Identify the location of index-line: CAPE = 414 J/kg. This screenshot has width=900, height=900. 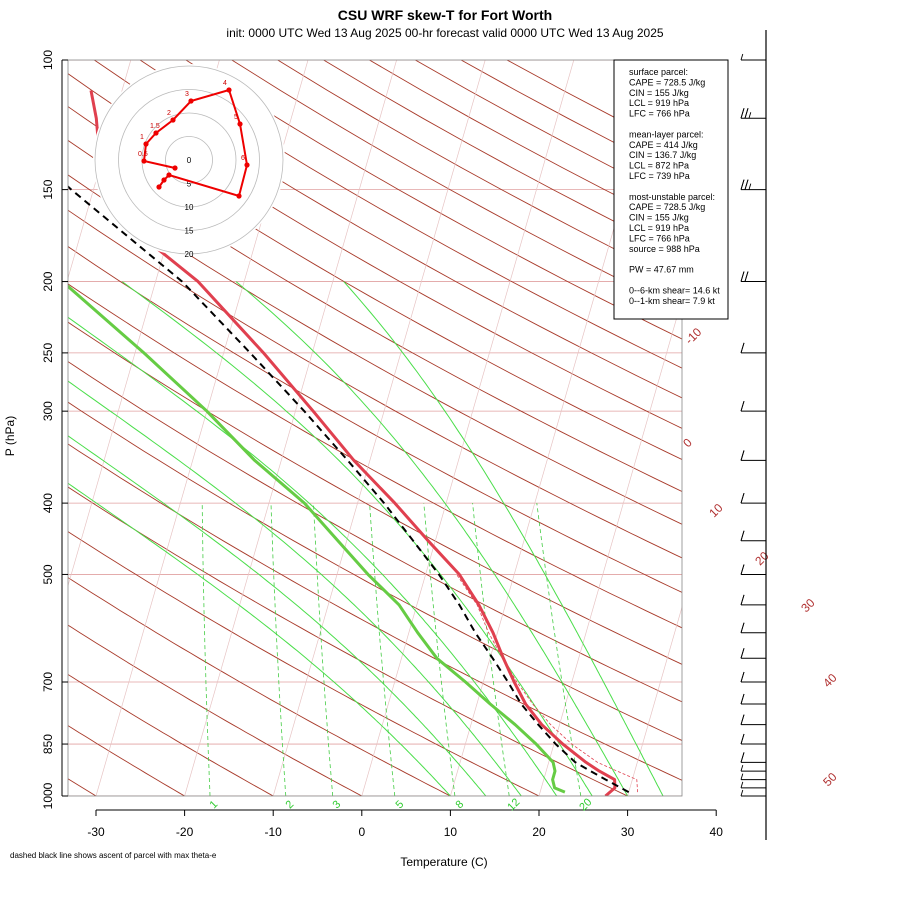
(663, 145).